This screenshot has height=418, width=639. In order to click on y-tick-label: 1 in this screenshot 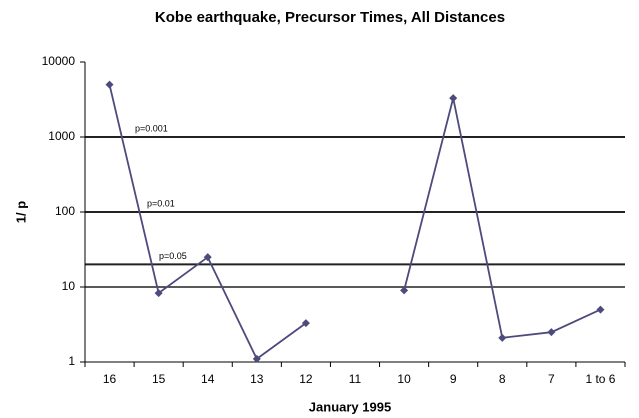, I will do `click(71, 361)`.